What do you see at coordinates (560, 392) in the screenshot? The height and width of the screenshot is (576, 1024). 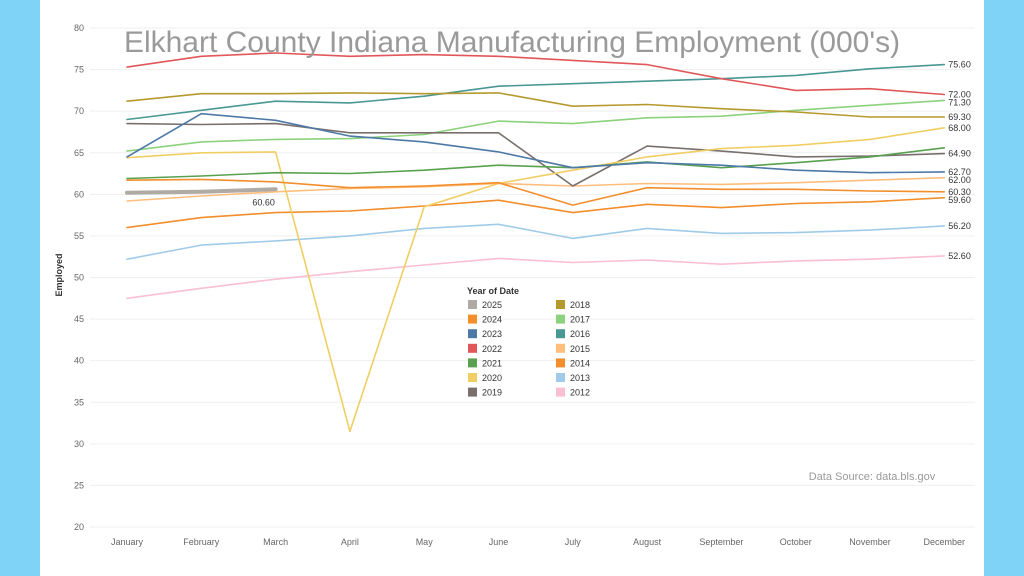 I see `legend-swatch-2012` at bounding box center [560, 392].